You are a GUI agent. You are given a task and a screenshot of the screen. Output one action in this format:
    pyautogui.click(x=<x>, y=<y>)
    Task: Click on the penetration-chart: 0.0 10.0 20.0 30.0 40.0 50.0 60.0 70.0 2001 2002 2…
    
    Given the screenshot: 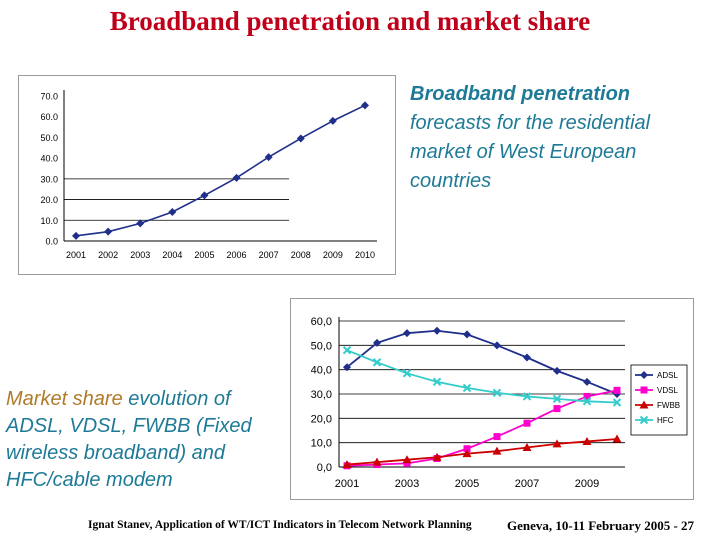 What is the action you would take?
    pyautogui.click(x=208, y=175)
    